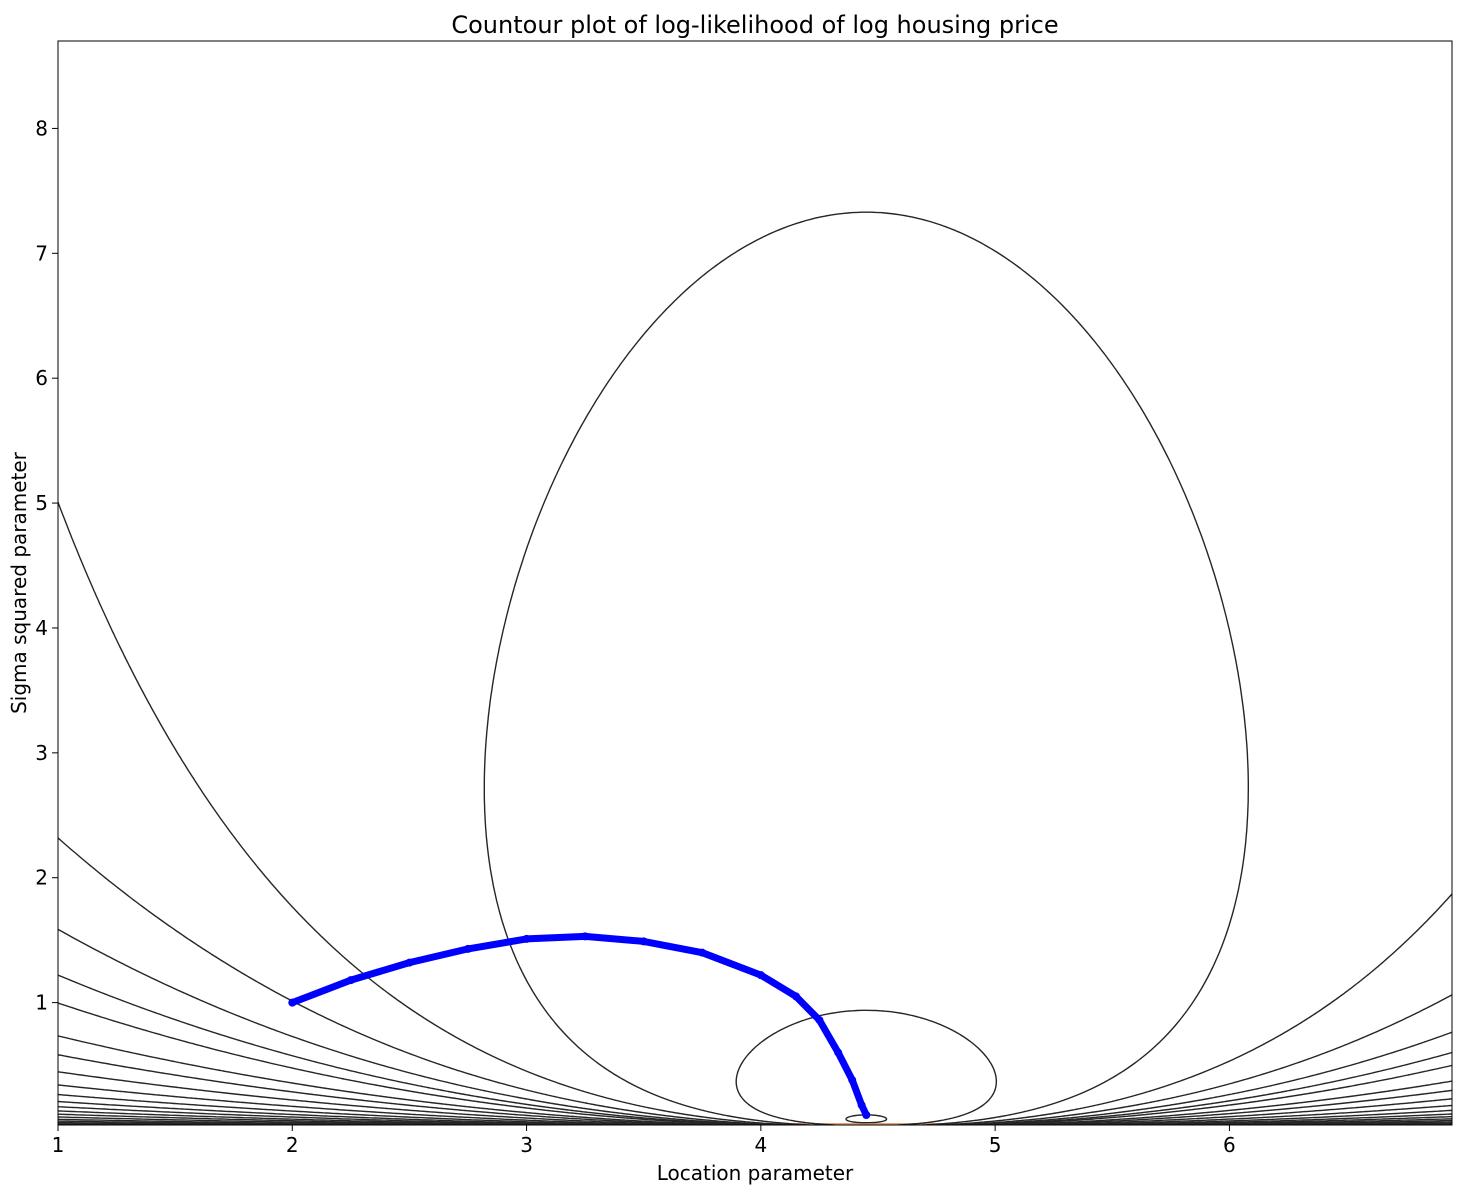 The width and height of the screenshot is (1477, 1195). I want to click on gradient-path-line, so click(579, 1025).